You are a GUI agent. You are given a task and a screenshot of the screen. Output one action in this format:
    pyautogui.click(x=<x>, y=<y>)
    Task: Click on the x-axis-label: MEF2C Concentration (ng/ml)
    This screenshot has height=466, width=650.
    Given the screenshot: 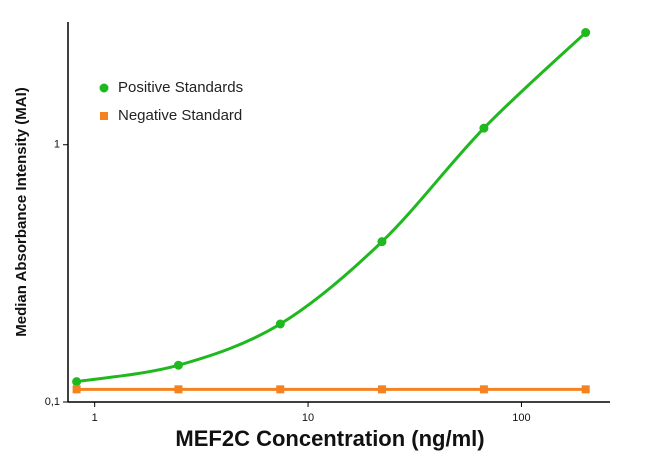 What is the action you would take?
    pyautogui.click(x=329, y=438)
    